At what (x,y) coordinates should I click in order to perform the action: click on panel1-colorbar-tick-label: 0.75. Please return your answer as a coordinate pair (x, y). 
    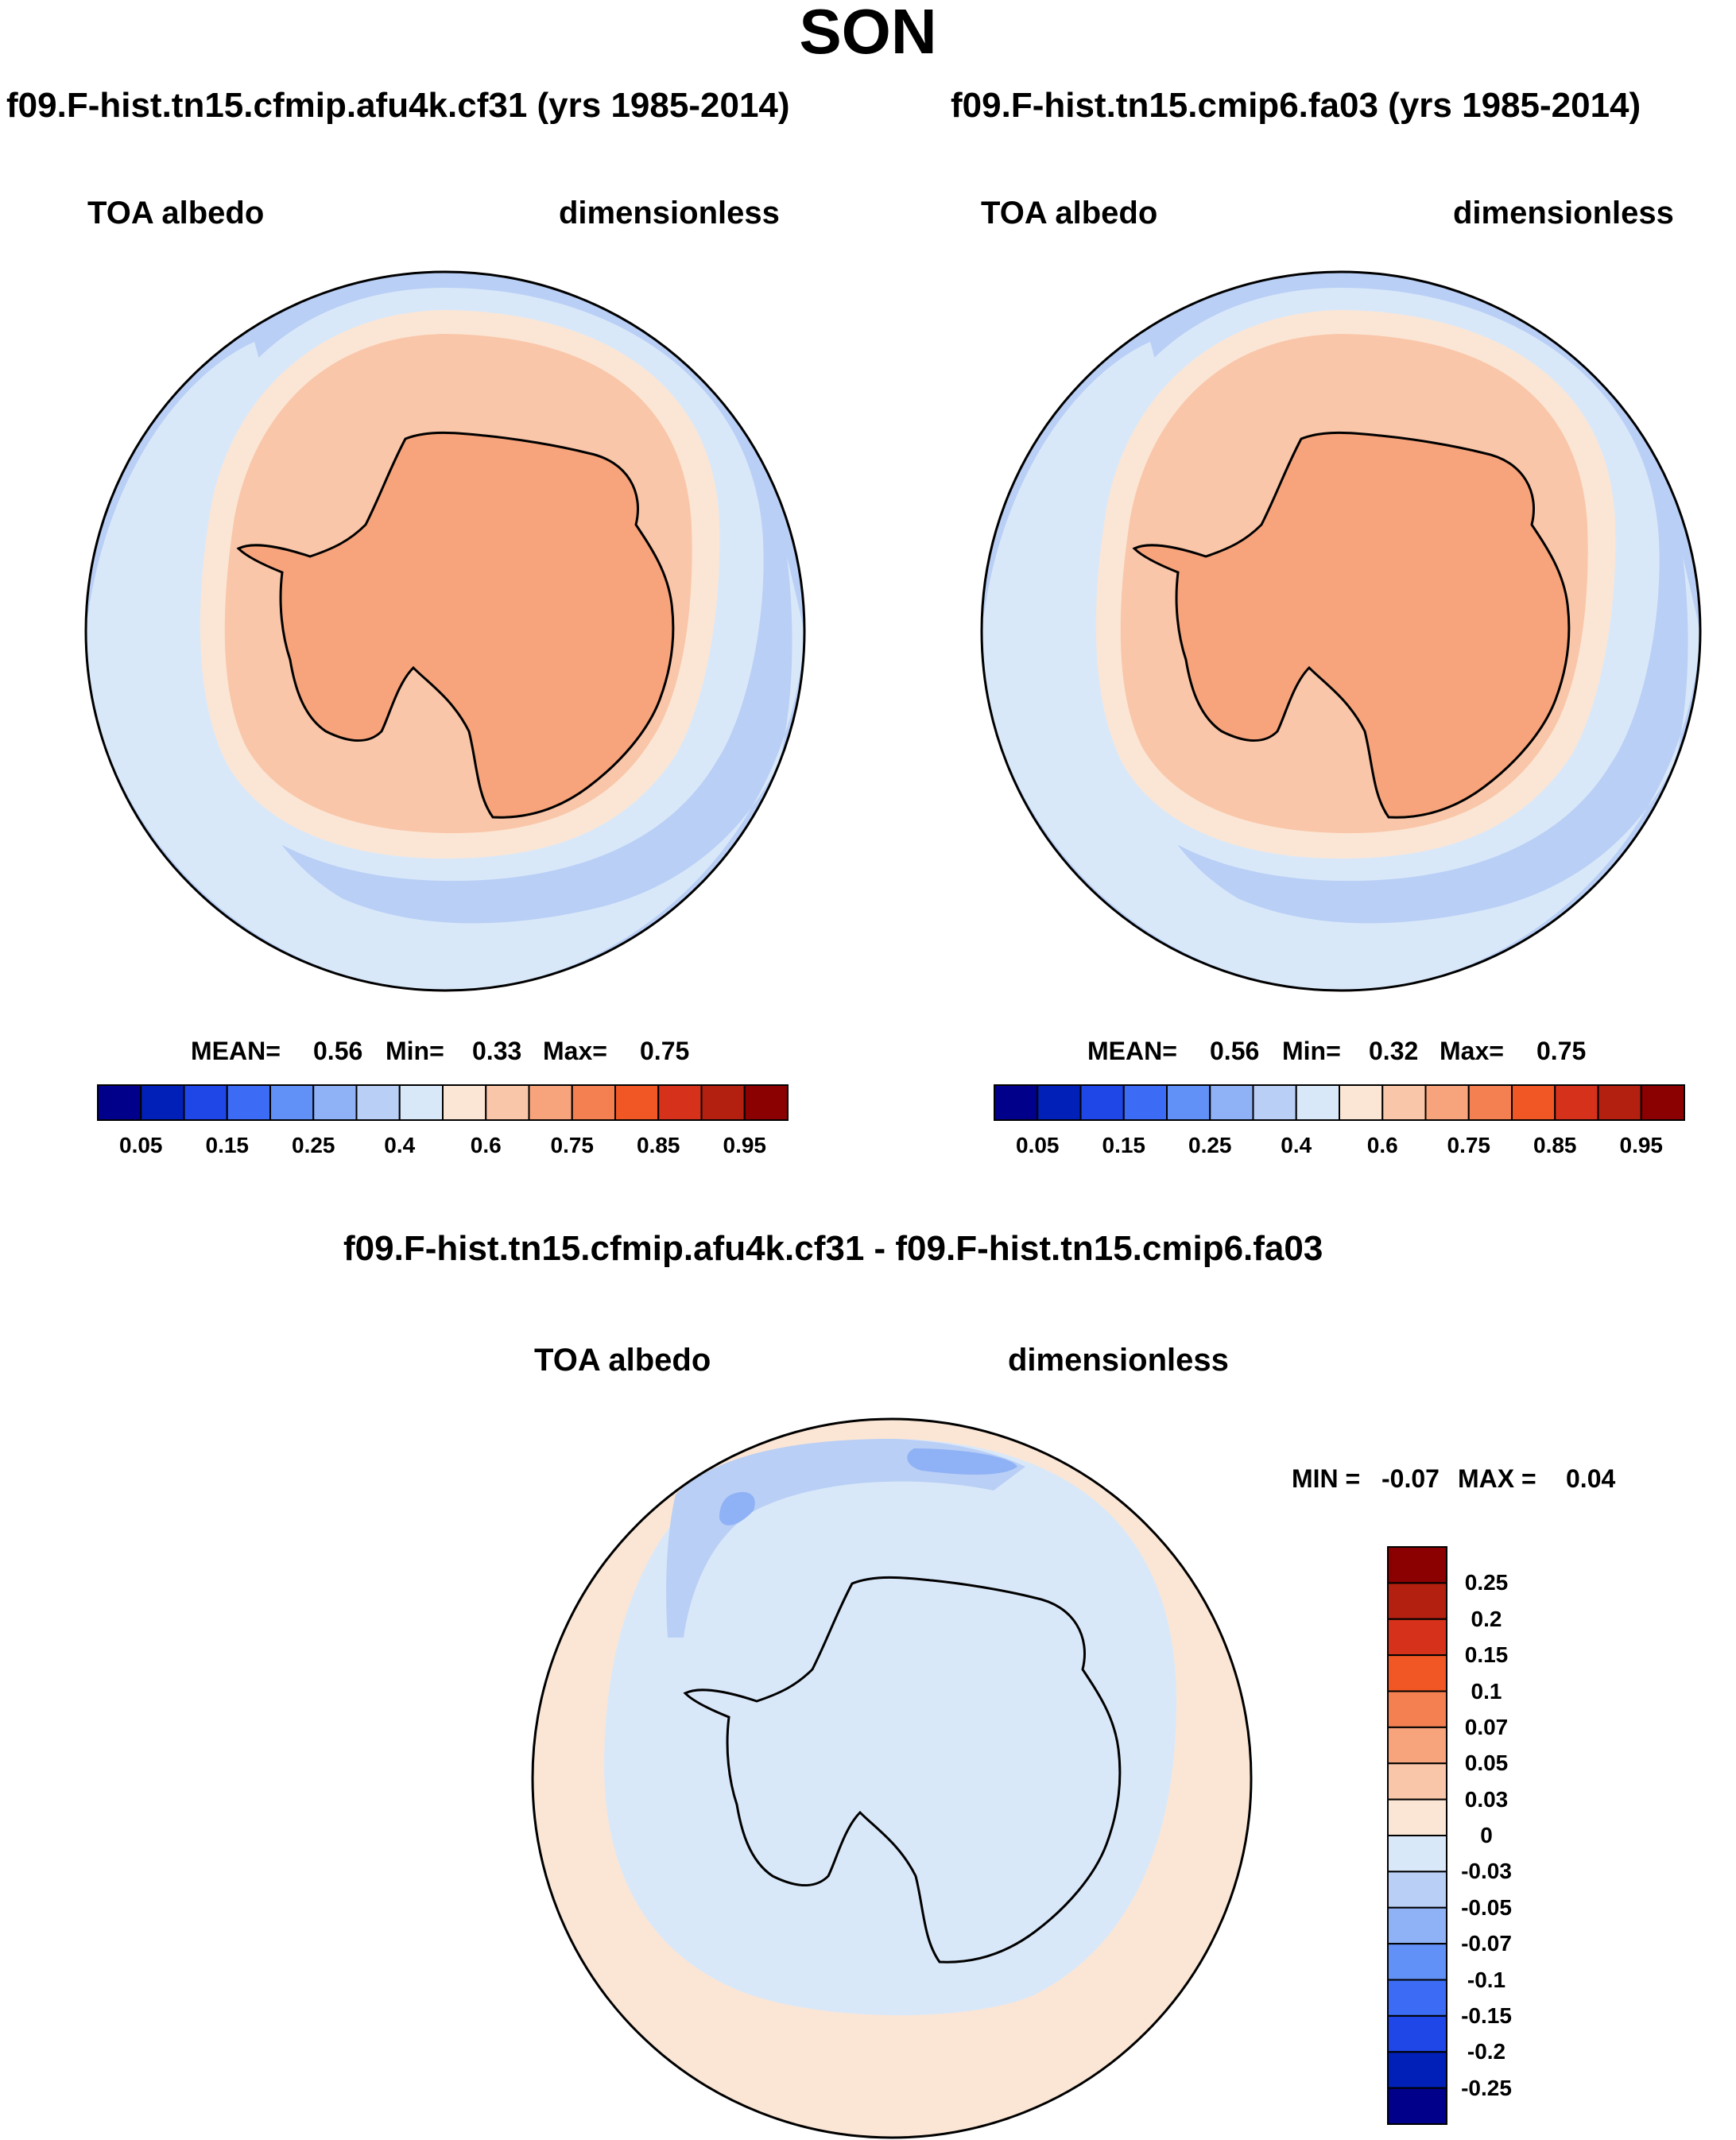
    Looking at the image, I should click on (572, 1145).